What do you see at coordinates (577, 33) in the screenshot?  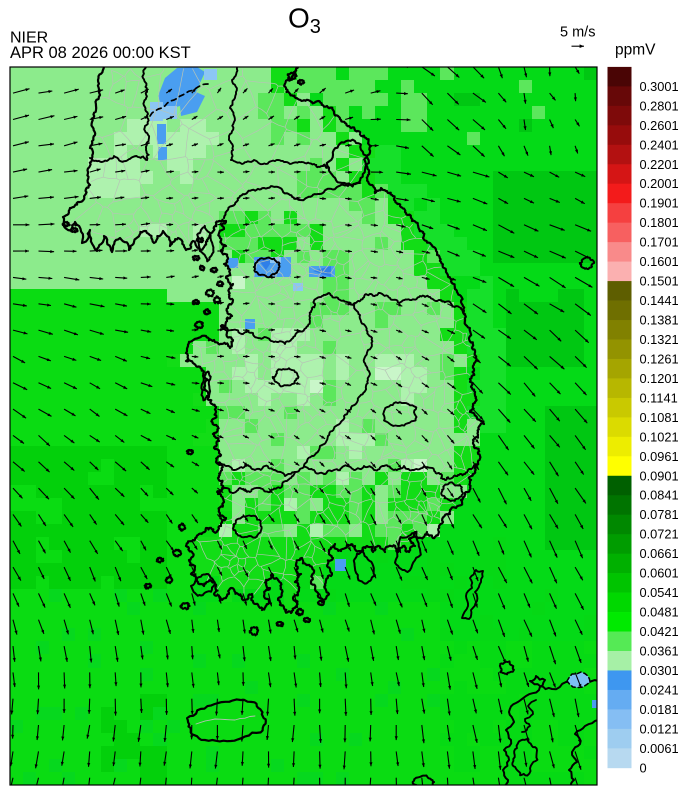 I see `svg-text: 5 m/s` at bounding box center [577, 33].